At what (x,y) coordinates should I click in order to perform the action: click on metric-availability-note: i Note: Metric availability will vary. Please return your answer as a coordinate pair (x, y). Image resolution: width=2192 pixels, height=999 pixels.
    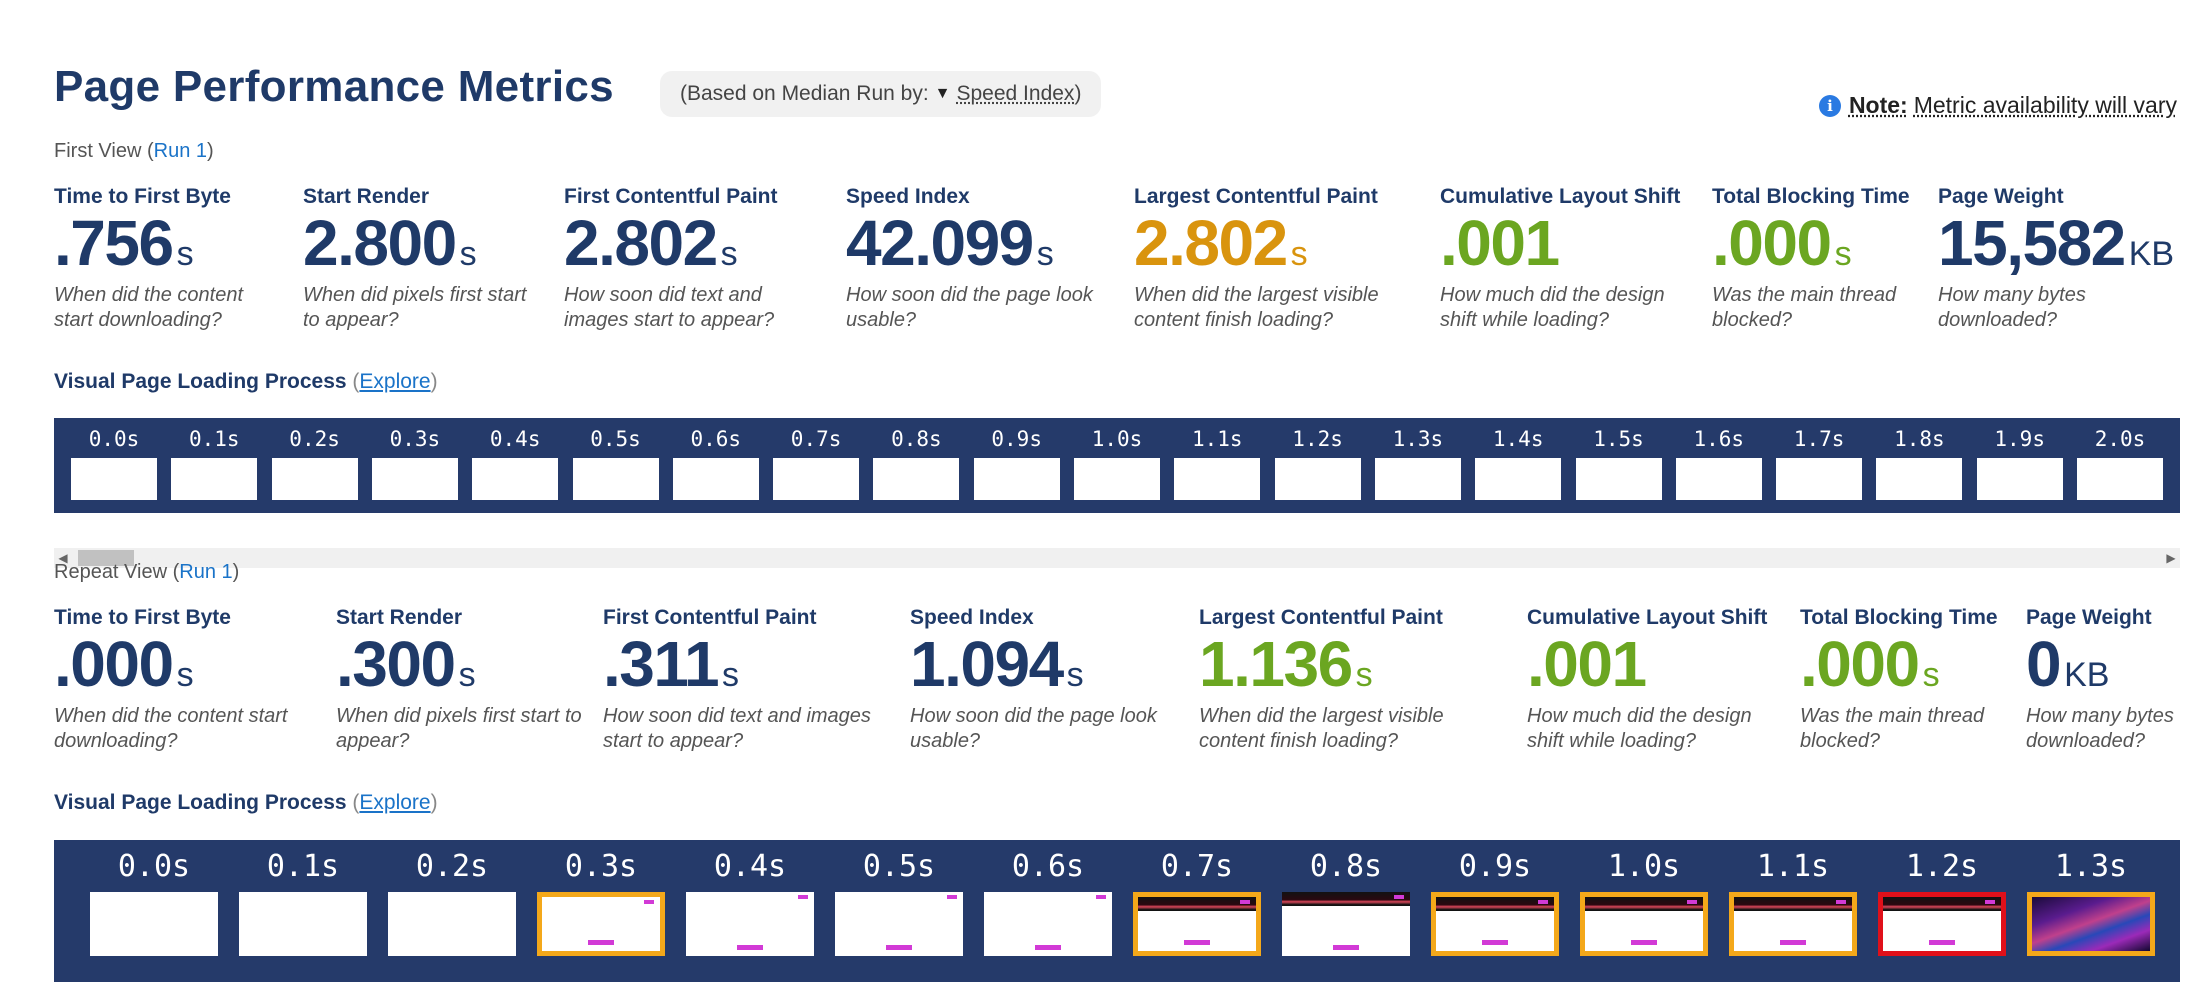
    Looking at the image, I should click on (1997, 105).